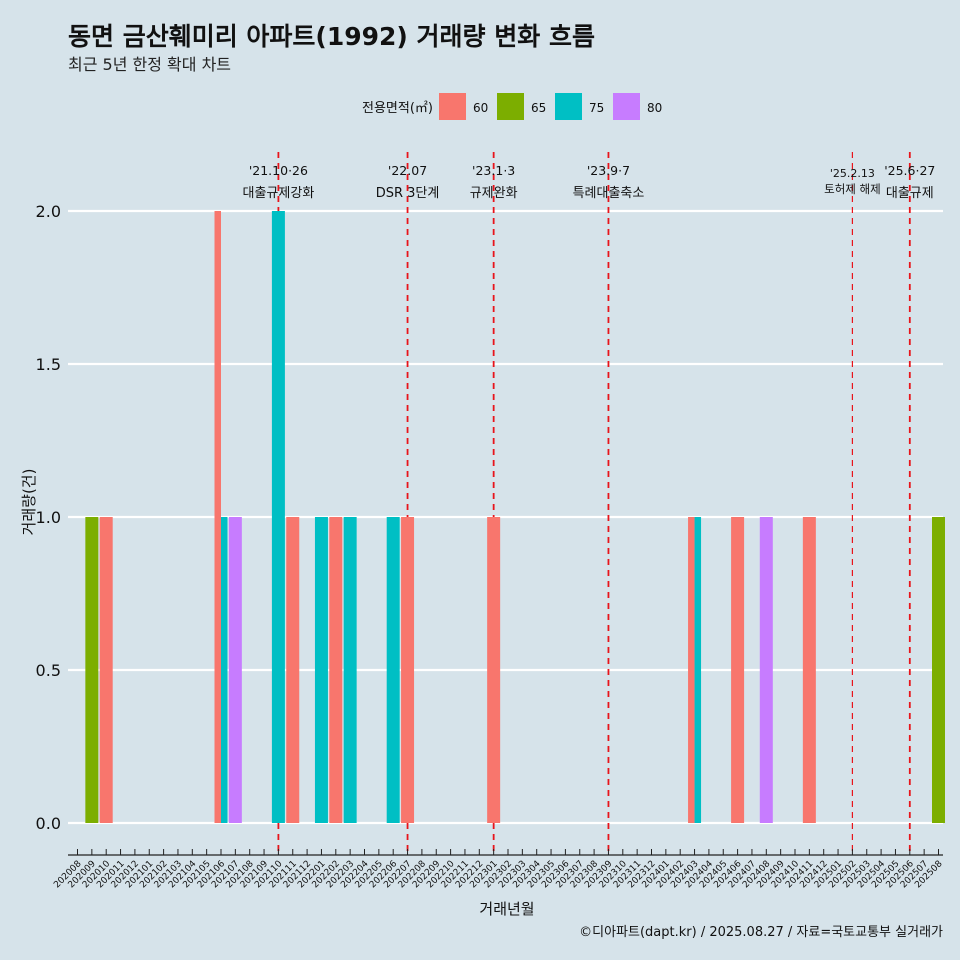  What do you see at coordinates (29, 502) in the screenshot?
I see `y-axis-title: 거래량(건)` at bounding box center [29, 502].